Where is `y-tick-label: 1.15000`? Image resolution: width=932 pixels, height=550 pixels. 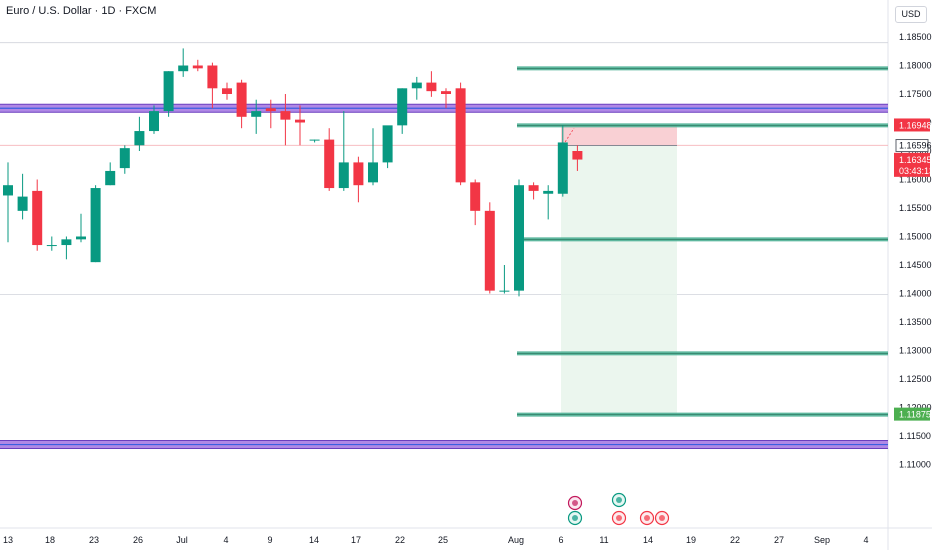
y-tick-label: 1.15000 is located at coordinates (915, 237).